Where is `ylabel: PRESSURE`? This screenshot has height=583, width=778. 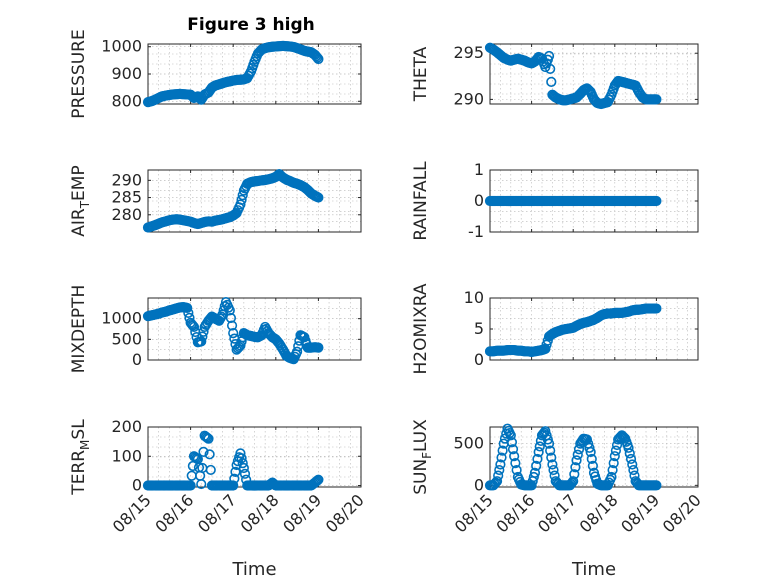
ylabel: PRESSURE is located at coordinates (79, 73).